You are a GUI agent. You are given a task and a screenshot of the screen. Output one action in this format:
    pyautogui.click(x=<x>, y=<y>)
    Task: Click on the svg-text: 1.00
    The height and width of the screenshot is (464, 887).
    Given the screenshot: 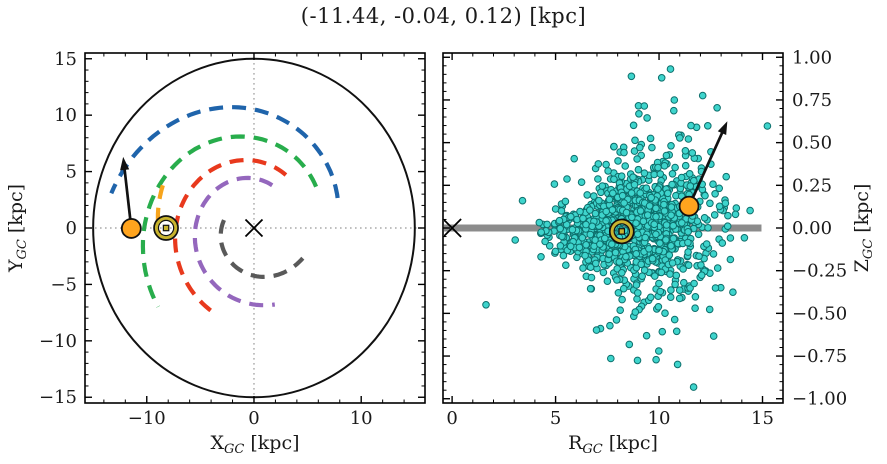 What is the action you would take?
    pyautogui.click(x=812, y=57)
    